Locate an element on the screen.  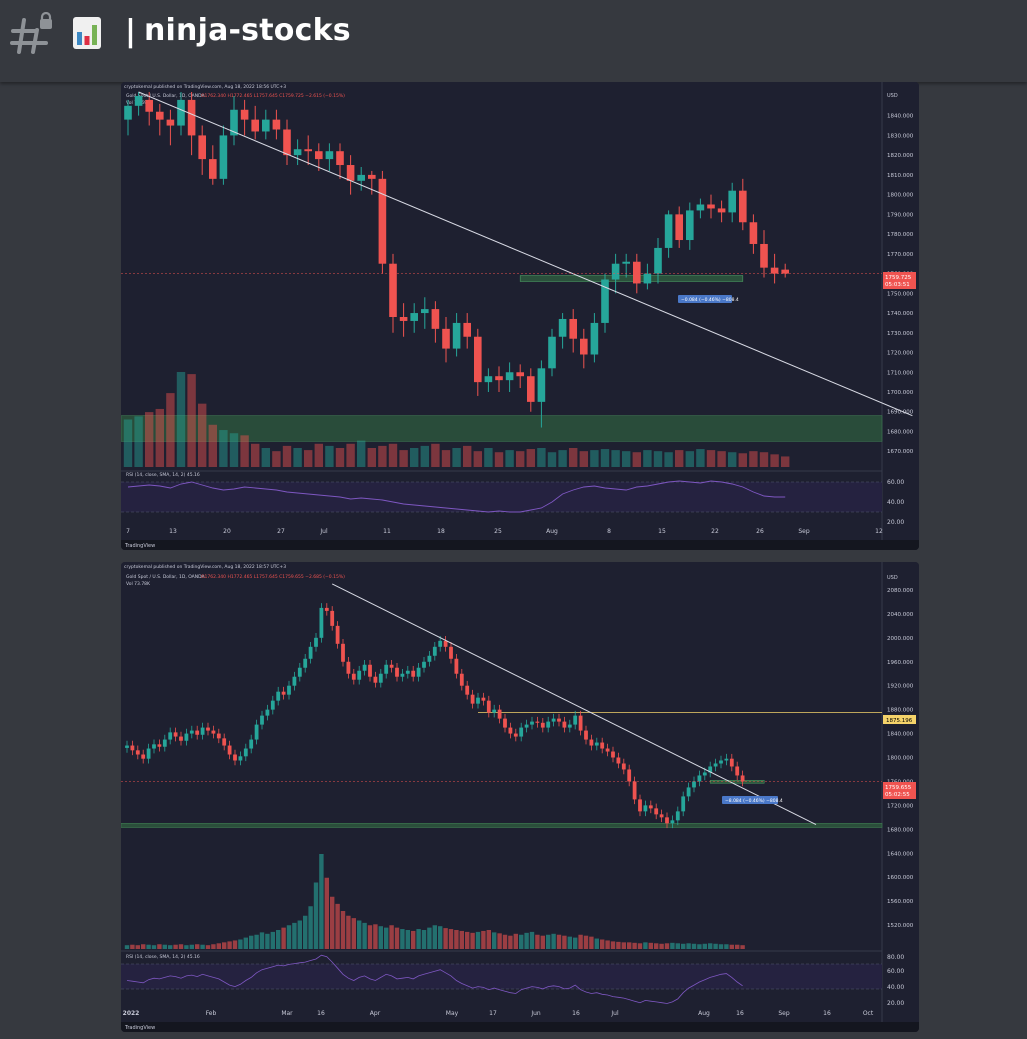
volume-label: Vol 73.78K is located at coordinates (138, 584).